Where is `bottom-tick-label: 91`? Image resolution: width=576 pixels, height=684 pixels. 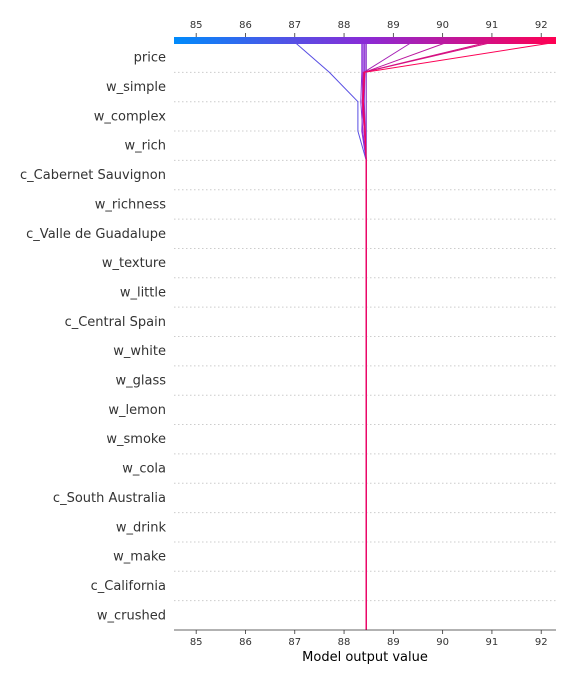 bottom-tick-label: 91 is located at coordinates (492, 642).